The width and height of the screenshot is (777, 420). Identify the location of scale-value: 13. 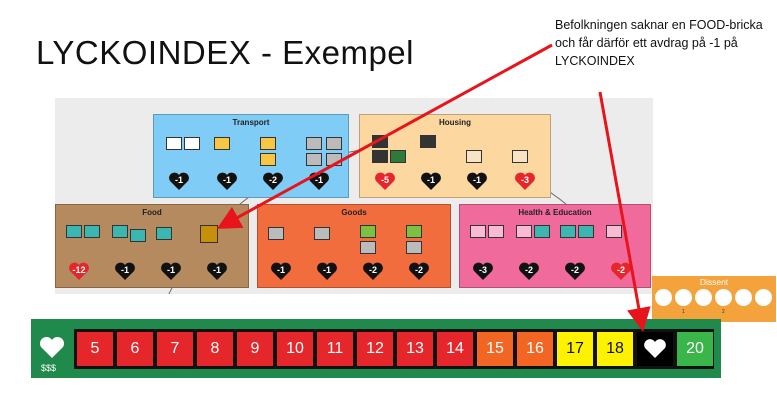
(415, 348).